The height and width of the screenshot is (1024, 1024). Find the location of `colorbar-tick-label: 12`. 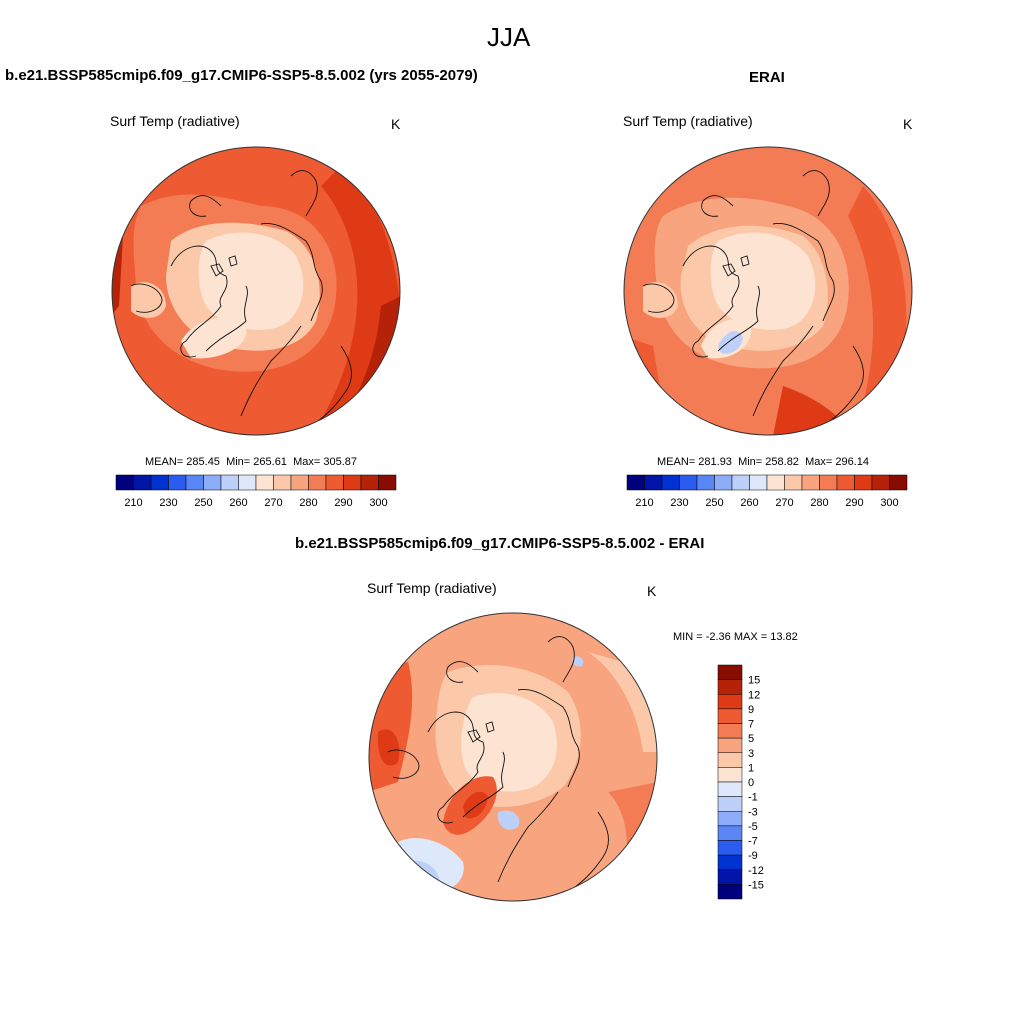

colorbar-tick-label: 12 is located at coordinates (754, 695).